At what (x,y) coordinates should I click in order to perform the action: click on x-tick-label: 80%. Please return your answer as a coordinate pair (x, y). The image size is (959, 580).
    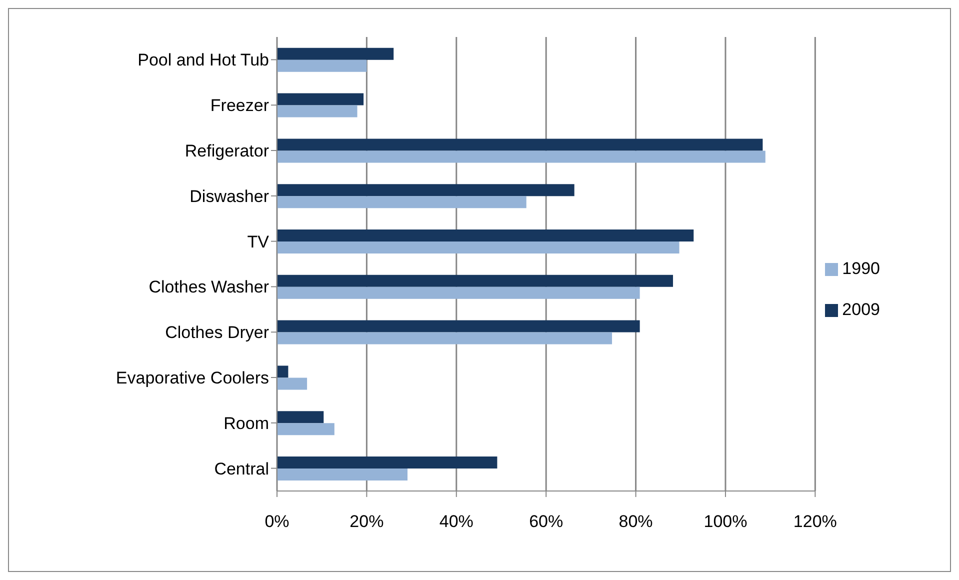
    Looking at the image, I should click on (635, 522).